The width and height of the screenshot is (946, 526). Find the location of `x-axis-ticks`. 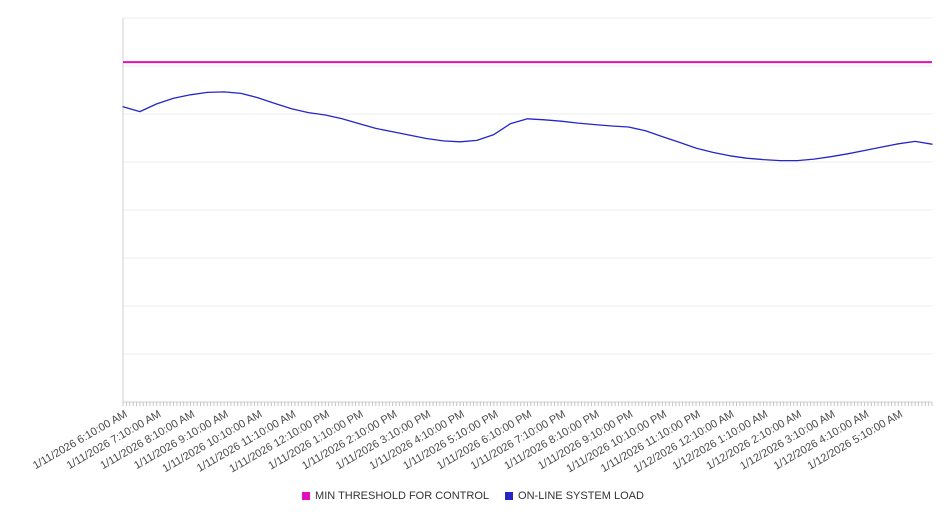

x-axis-ticks is located at coordinates (527, 404).